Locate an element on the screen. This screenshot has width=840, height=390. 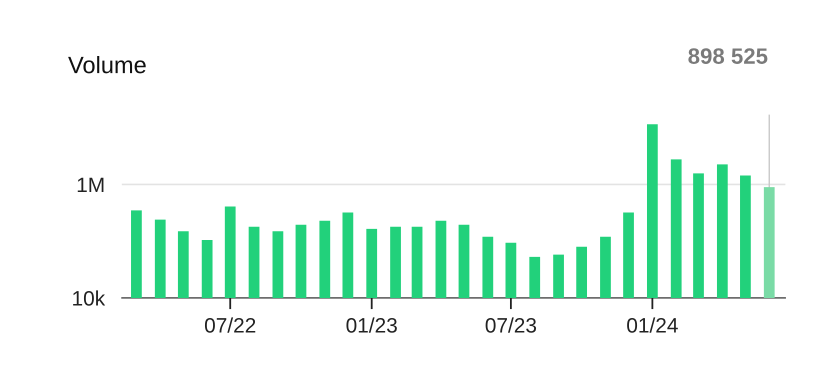
x-tick-label: 07/23 is located at coordinates (511, 325).